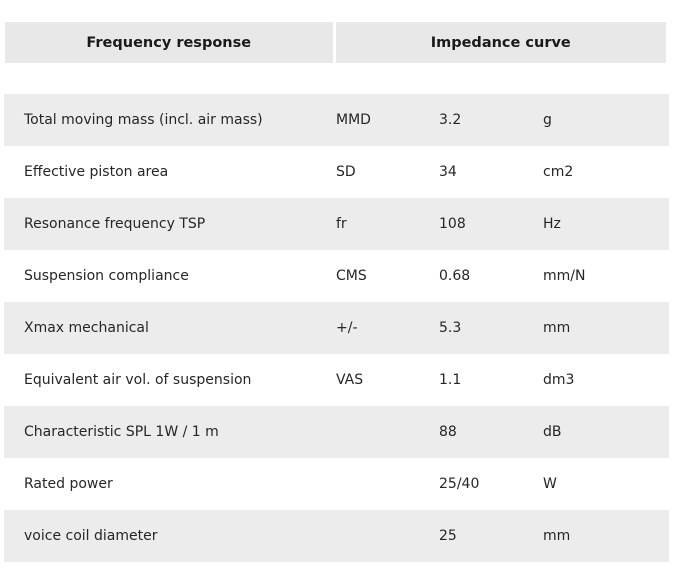  I want to click on spec-parameter: Effective piston area, so click(96, 172).